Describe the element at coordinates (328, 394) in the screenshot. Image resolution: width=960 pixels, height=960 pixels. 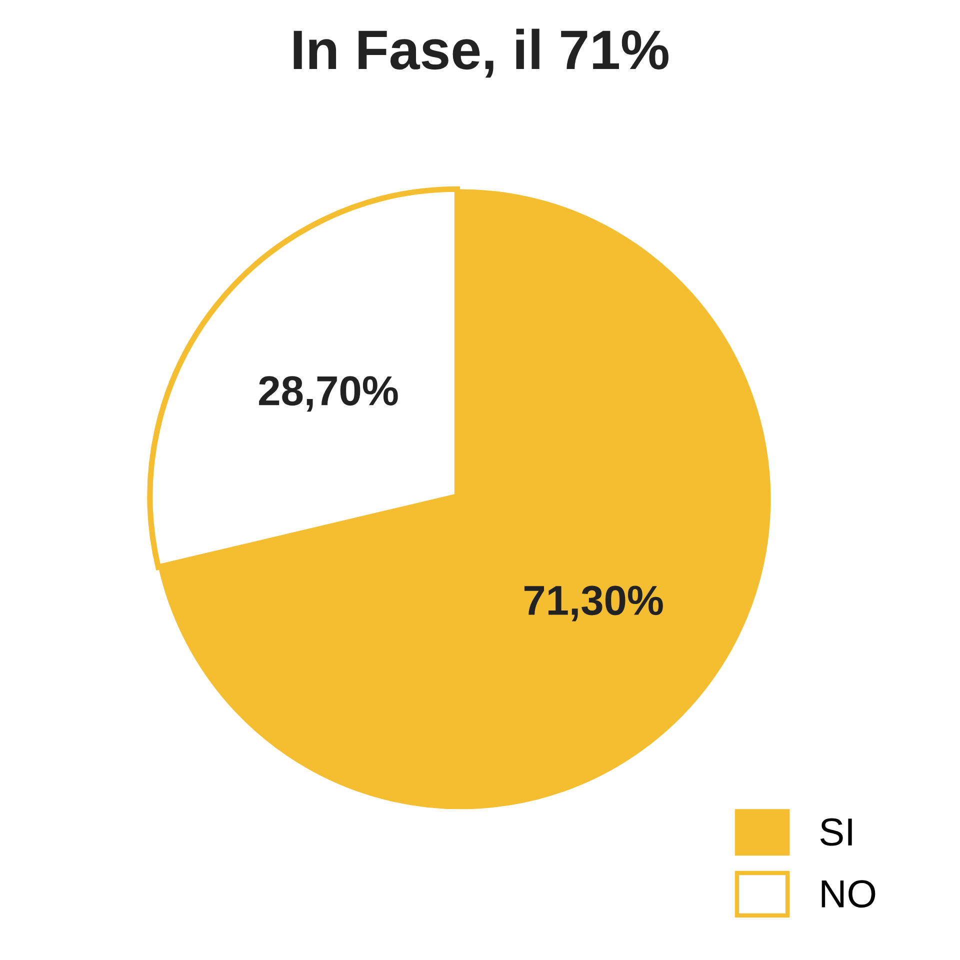
I see `data-label: 28,70%` at that location.